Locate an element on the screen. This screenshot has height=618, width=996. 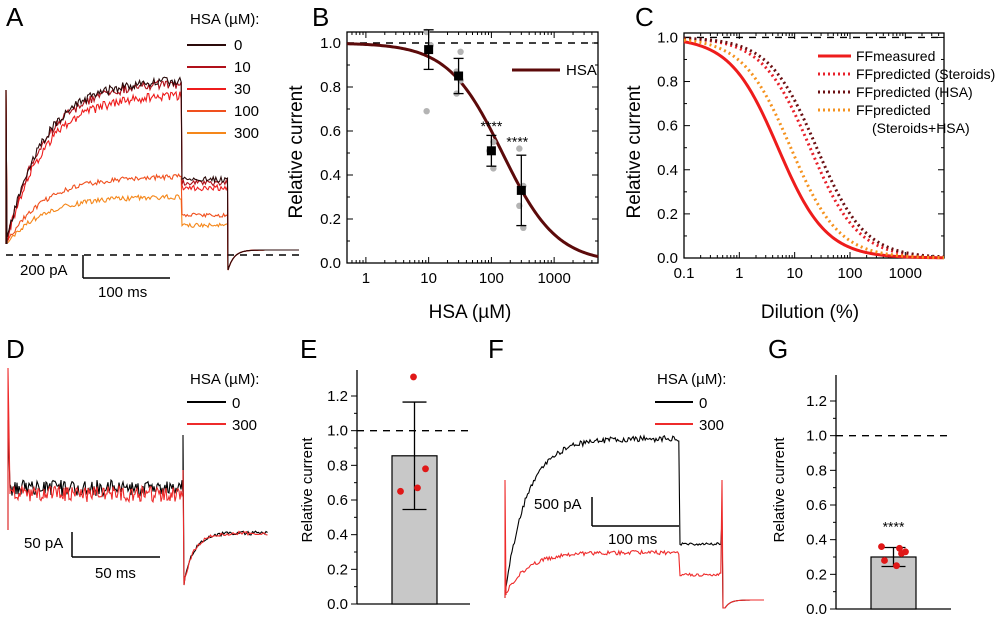
a-scalebar-y-label: 200 pA is located at coordinates (44, 270).